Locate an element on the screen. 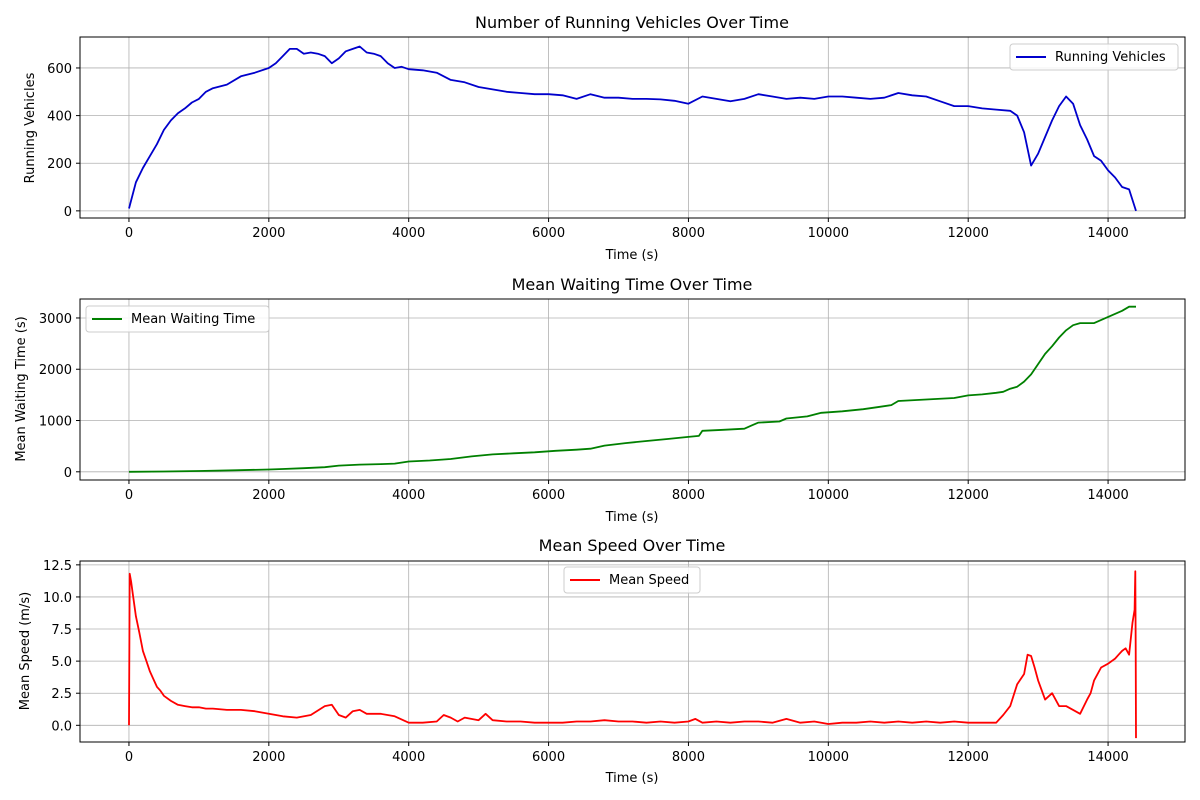 The image size is (1200, 800). y-axis-label: Running Vehicles is located at coordinates (30, 127).